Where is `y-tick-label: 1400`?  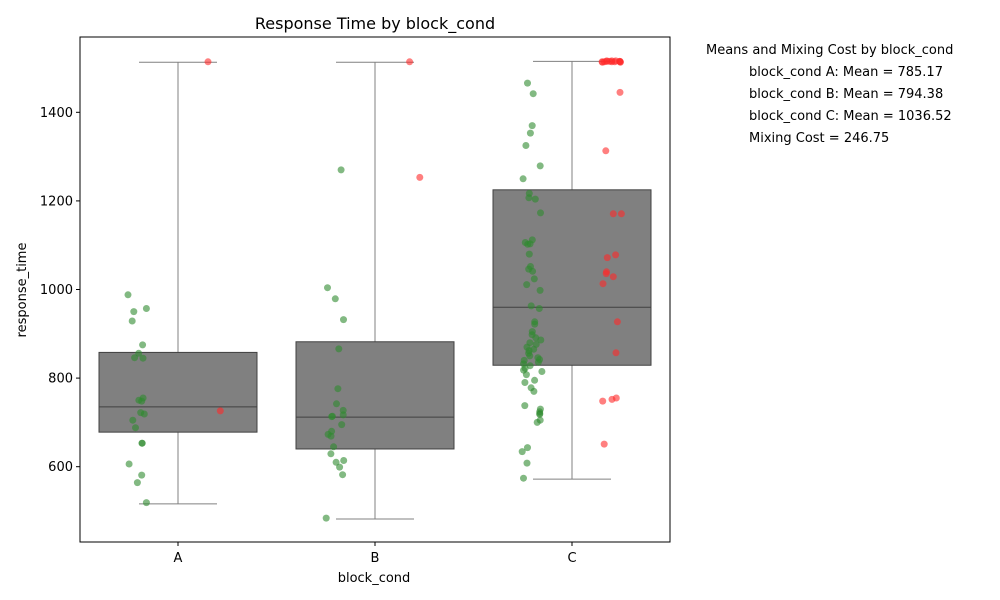 y-tick-label: 1400 is located at coordinates (56, 113).